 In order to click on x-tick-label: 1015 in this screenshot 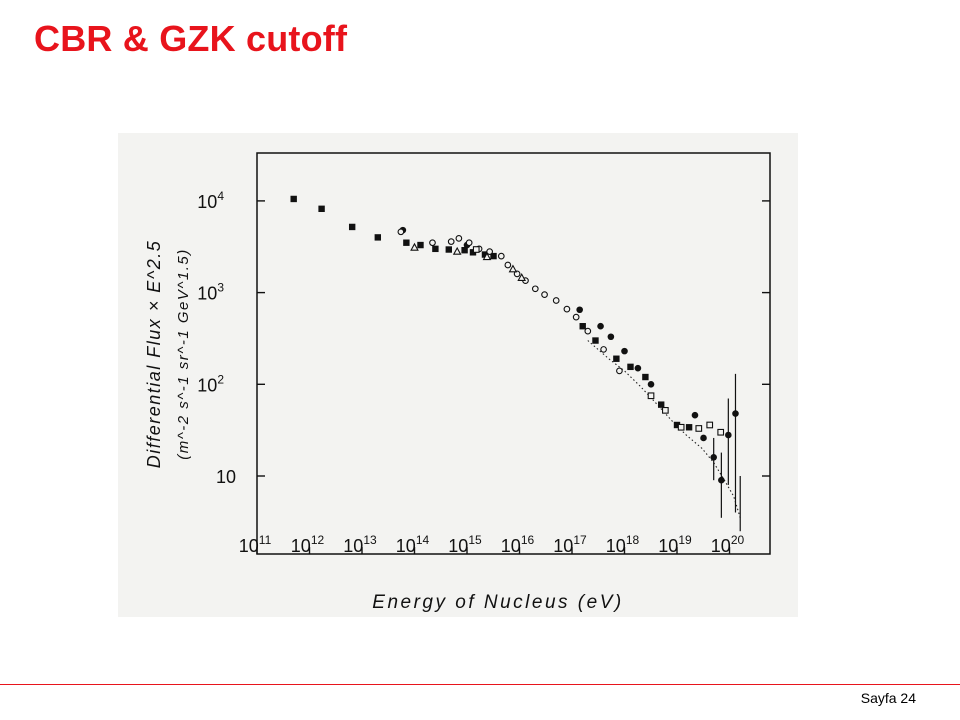, I will do `click(465, 544)`.